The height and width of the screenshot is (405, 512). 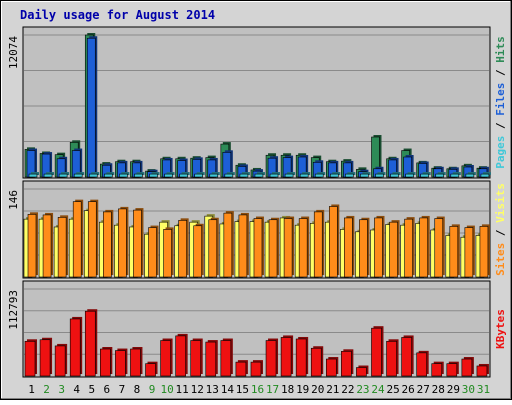 I want to click on legend-visits-sites: Sites / Visits, so click(x=500, y=229).